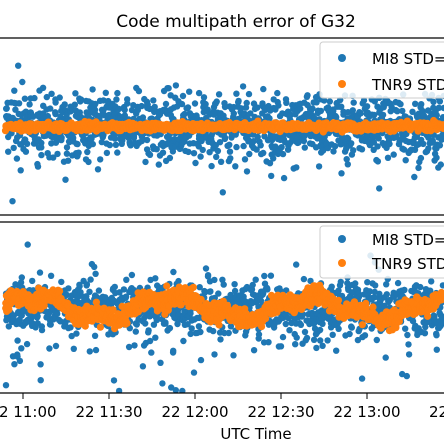  Describe the element at coordinates (342, 263) in the screenshot. I see `bottom-legend-marker-tnr9` at that location.